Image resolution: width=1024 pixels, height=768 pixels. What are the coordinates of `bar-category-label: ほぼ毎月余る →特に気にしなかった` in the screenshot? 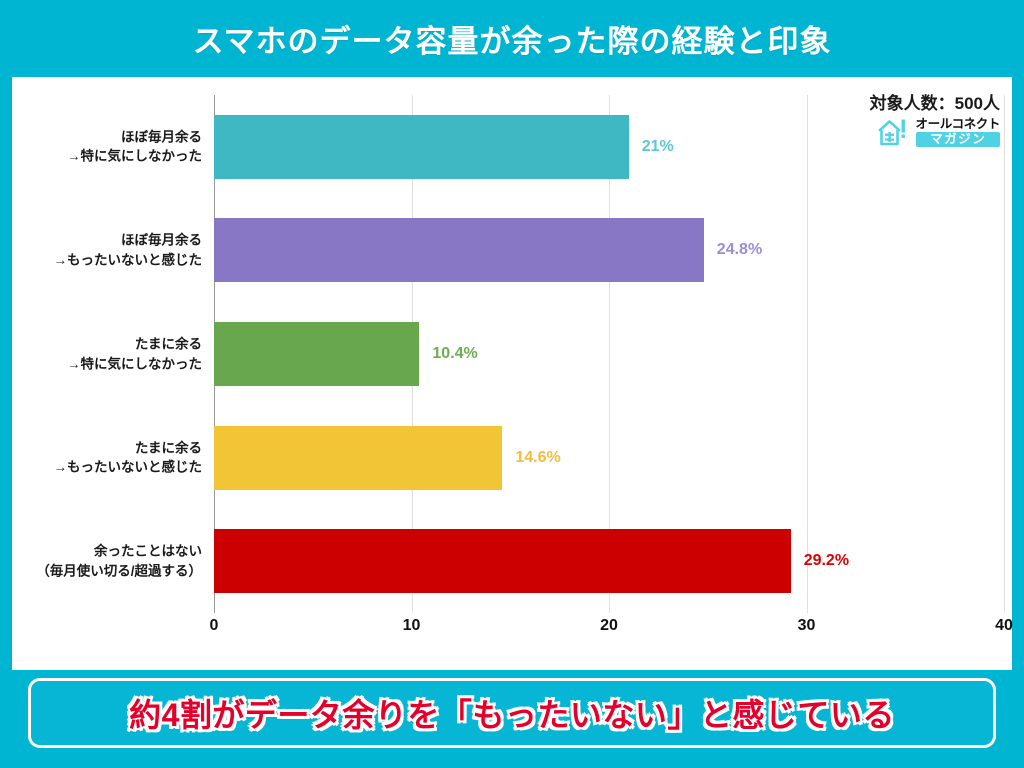 It's located at (134, 146).